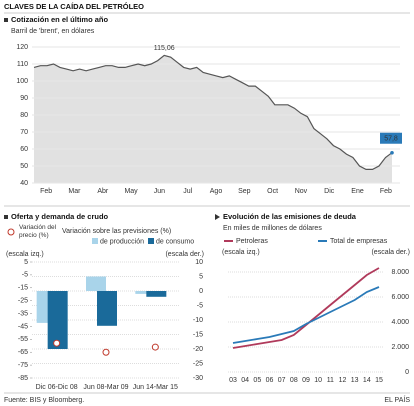 The image size is (414, 406). I want to click on y-tick-label: -85, so click(23, 378).